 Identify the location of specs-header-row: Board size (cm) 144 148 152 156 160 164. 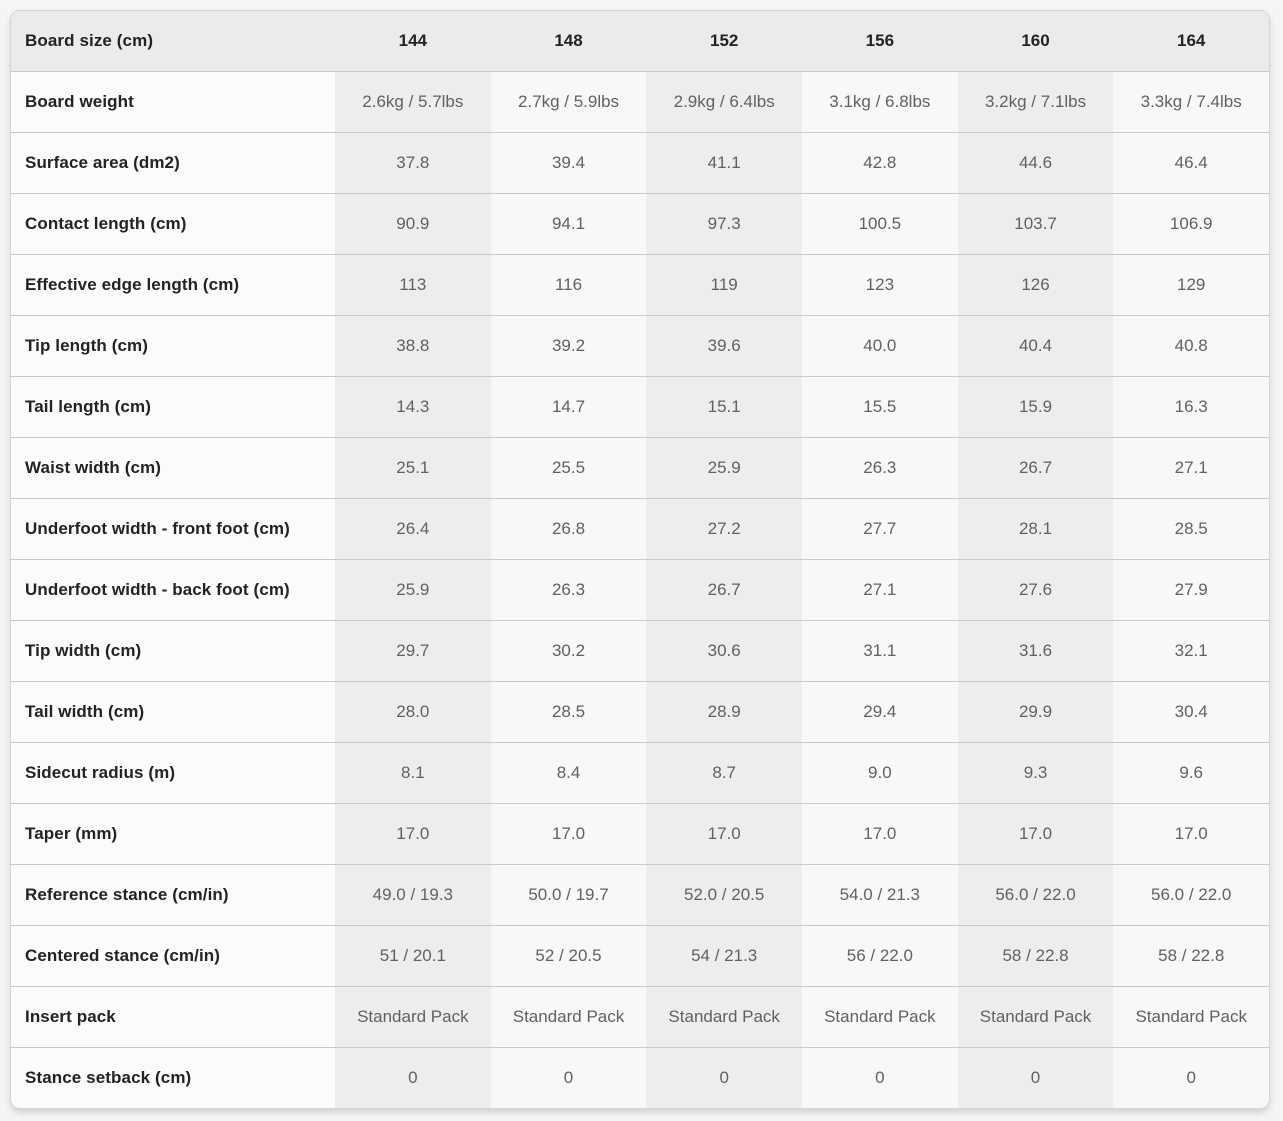
(640, 41).